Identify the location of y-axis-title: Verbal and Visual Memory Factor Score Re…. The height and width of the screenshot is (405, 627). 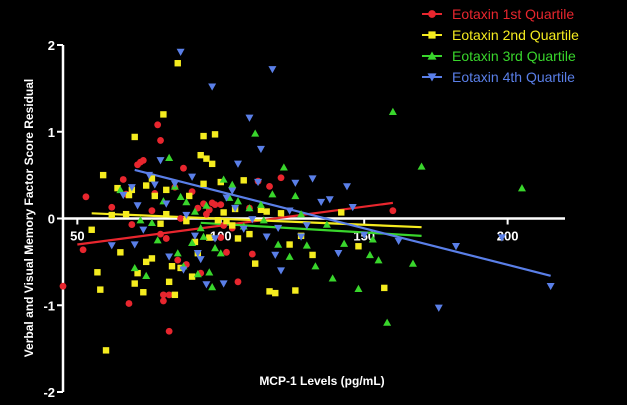
(29, 218).